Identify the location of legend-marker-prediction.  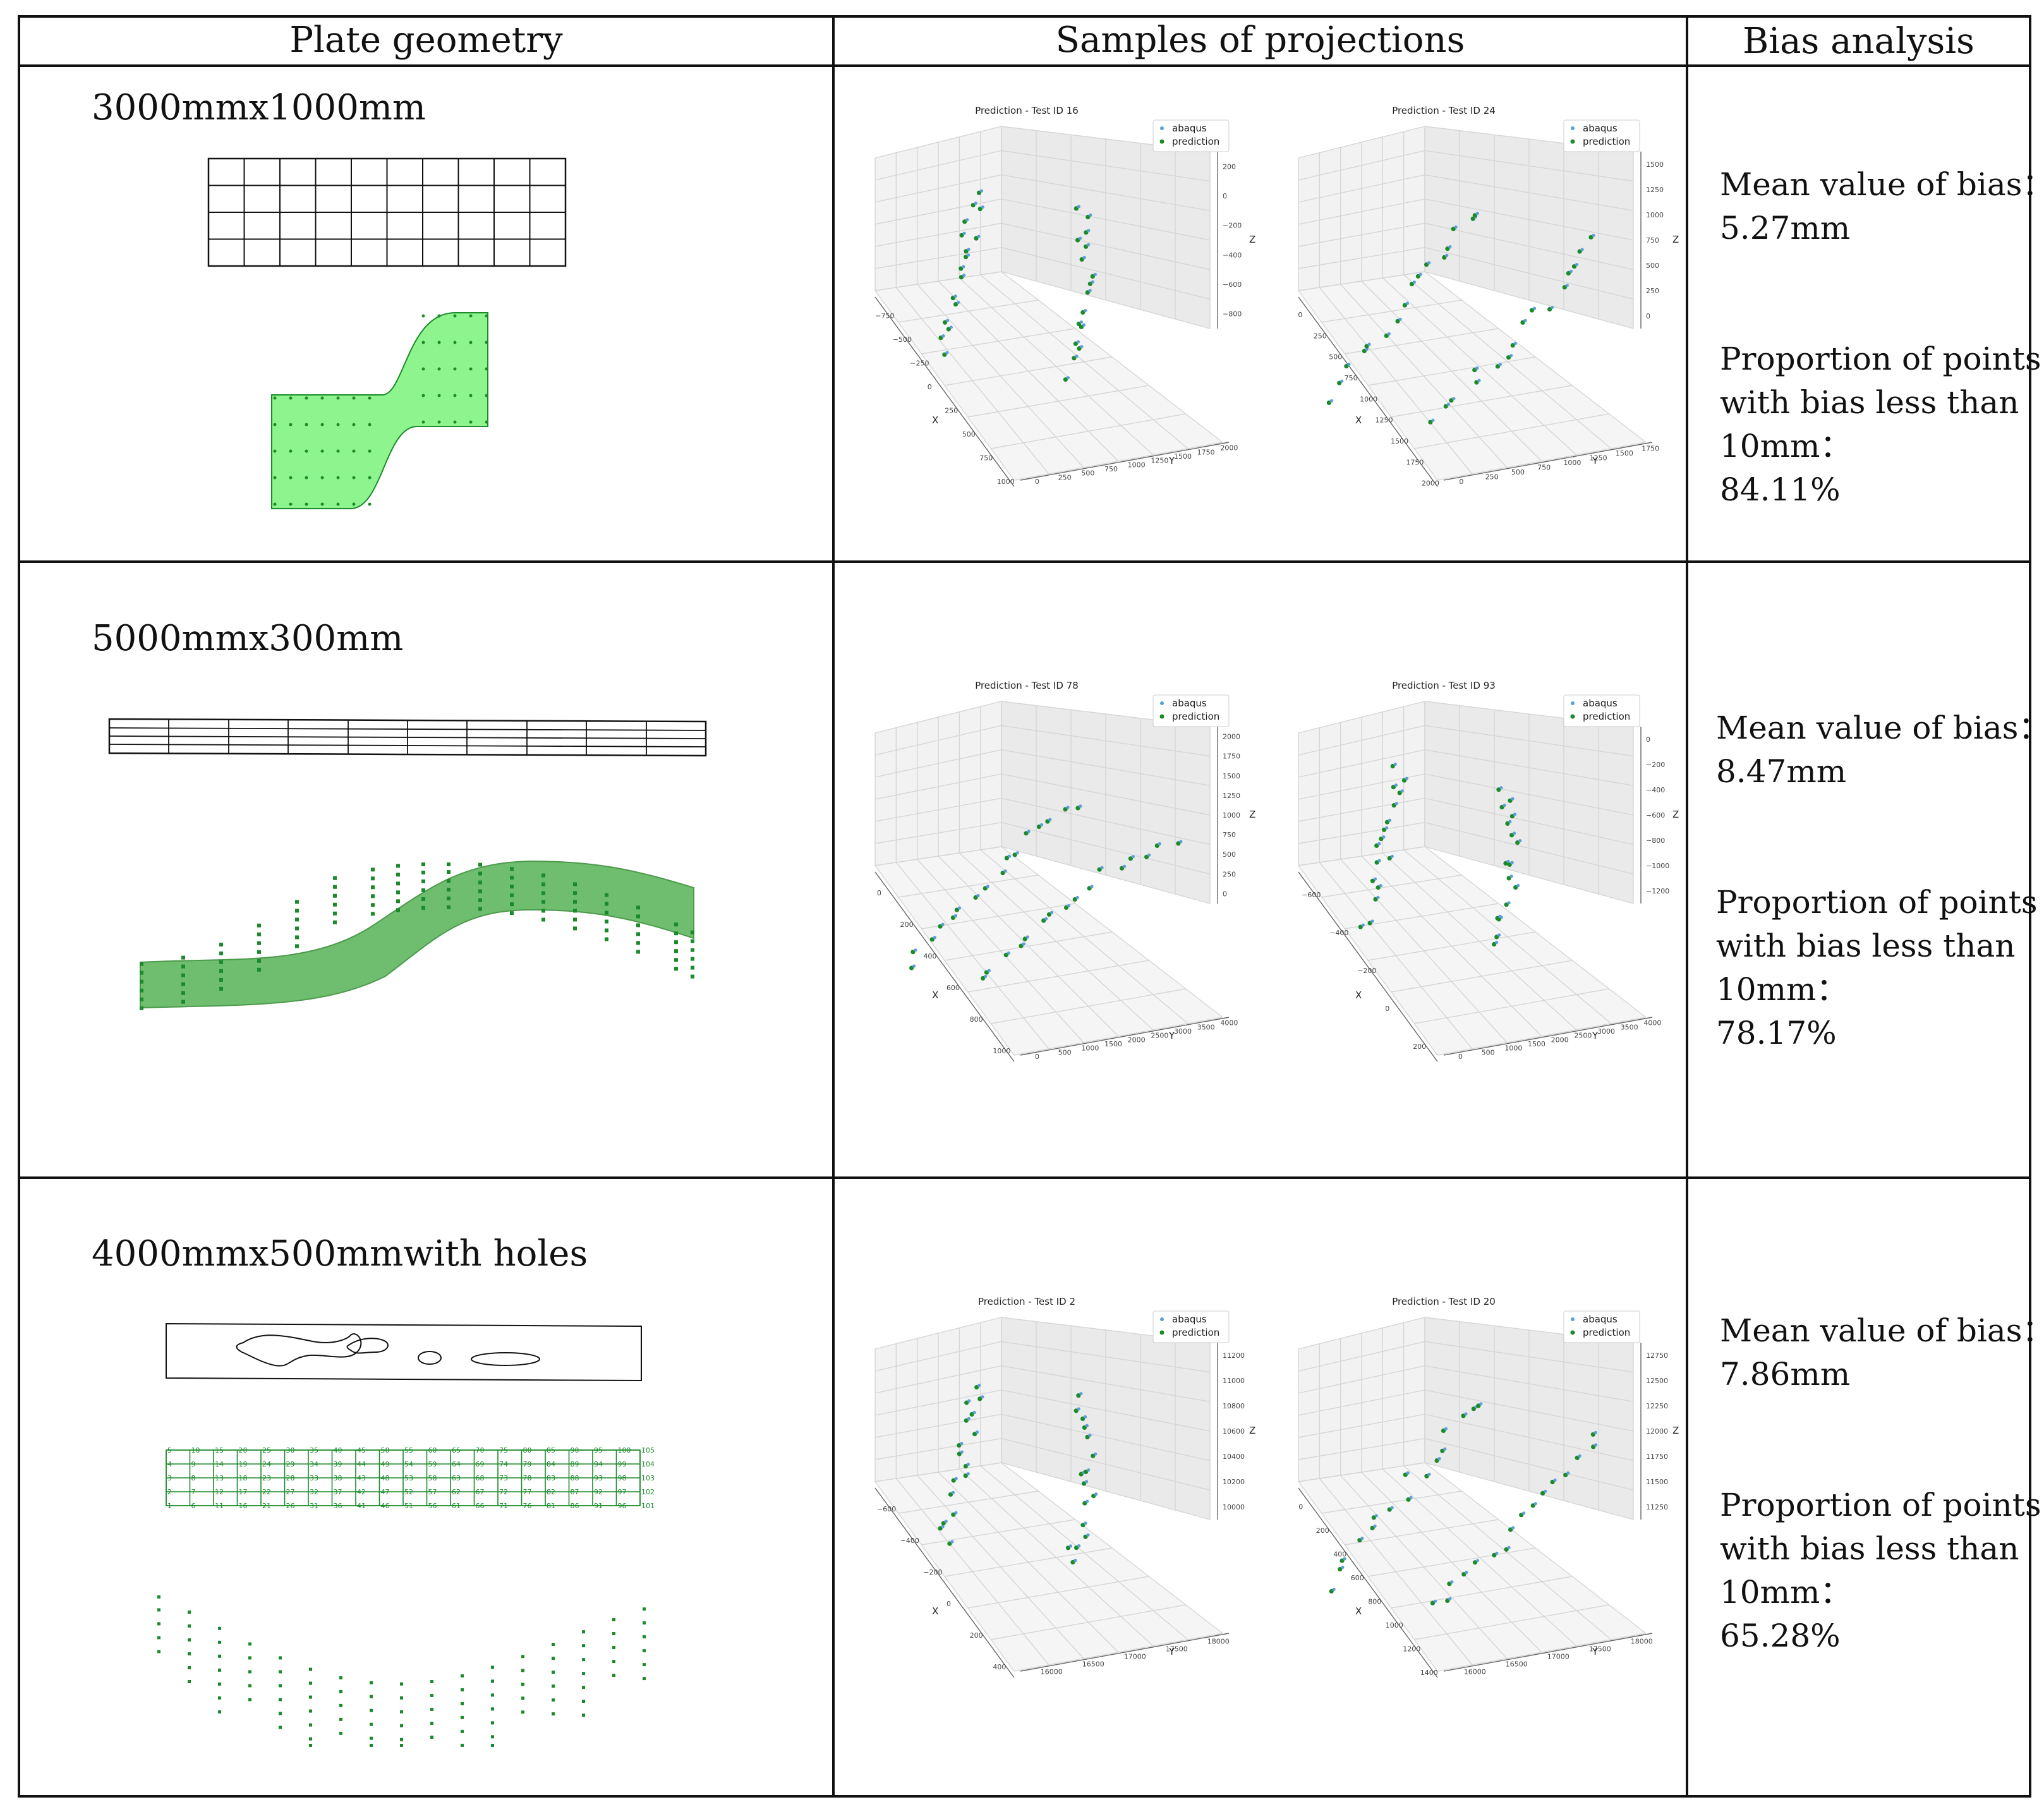
(1161, 1332).